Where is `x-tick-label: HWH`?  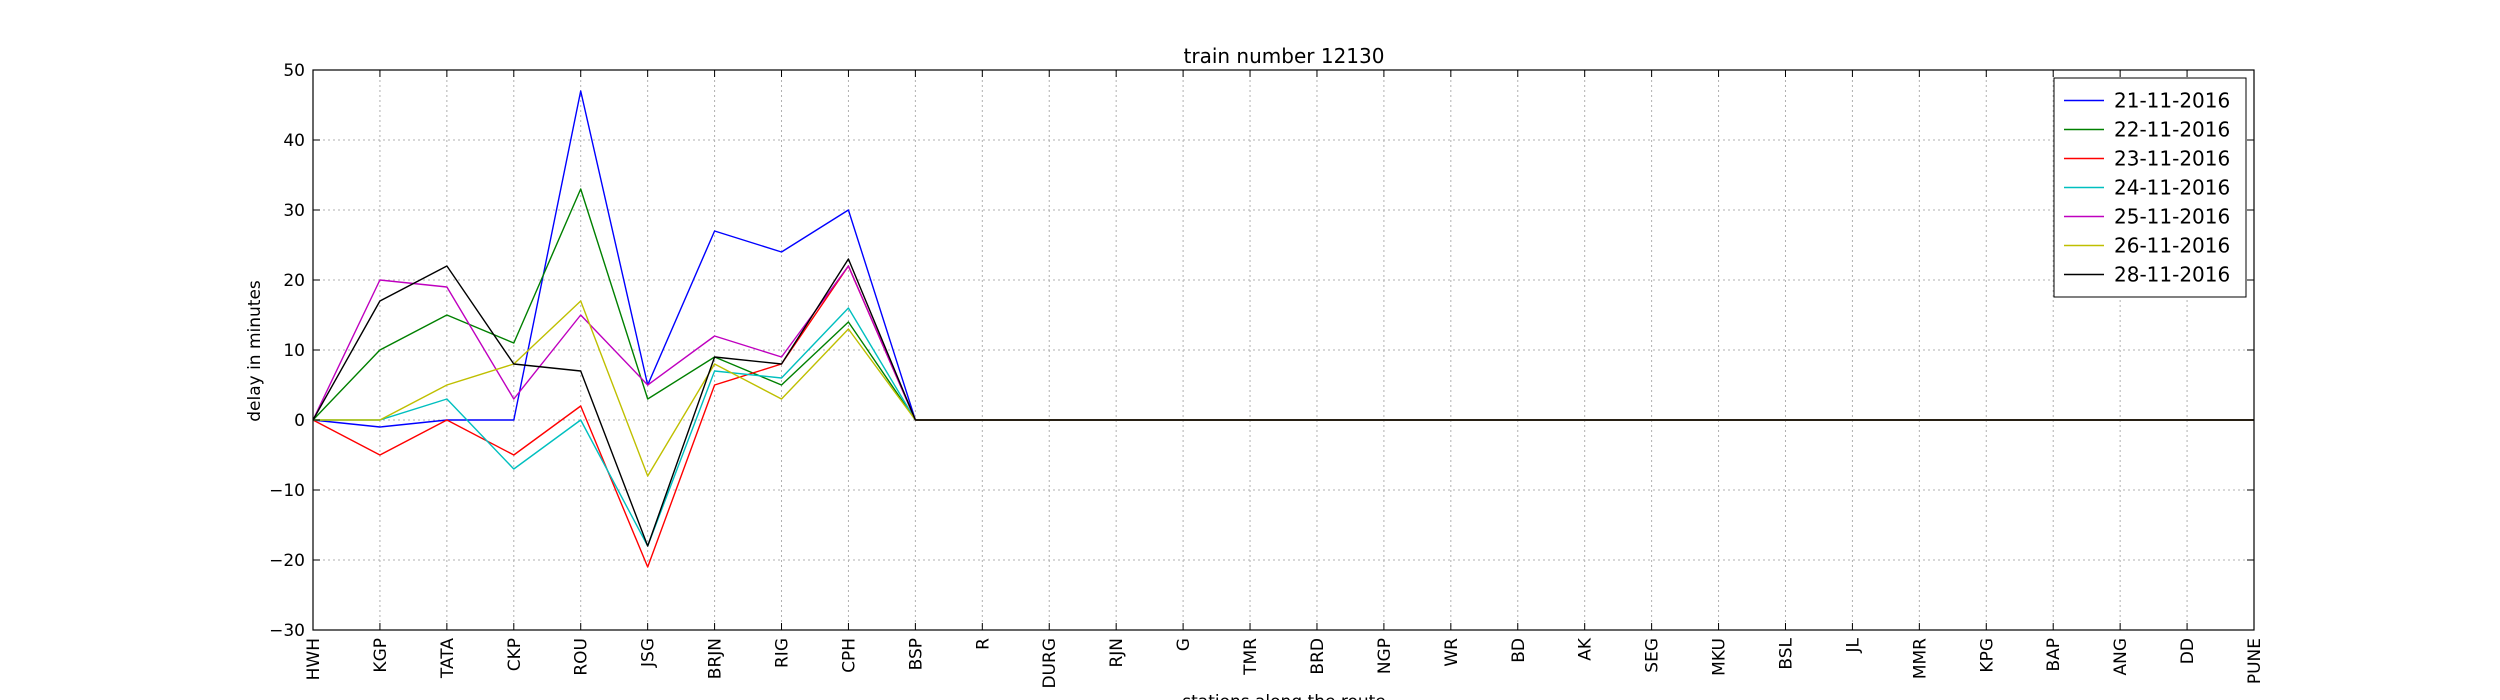 x-tick-label: HWH is located at coordinates (314, 659).